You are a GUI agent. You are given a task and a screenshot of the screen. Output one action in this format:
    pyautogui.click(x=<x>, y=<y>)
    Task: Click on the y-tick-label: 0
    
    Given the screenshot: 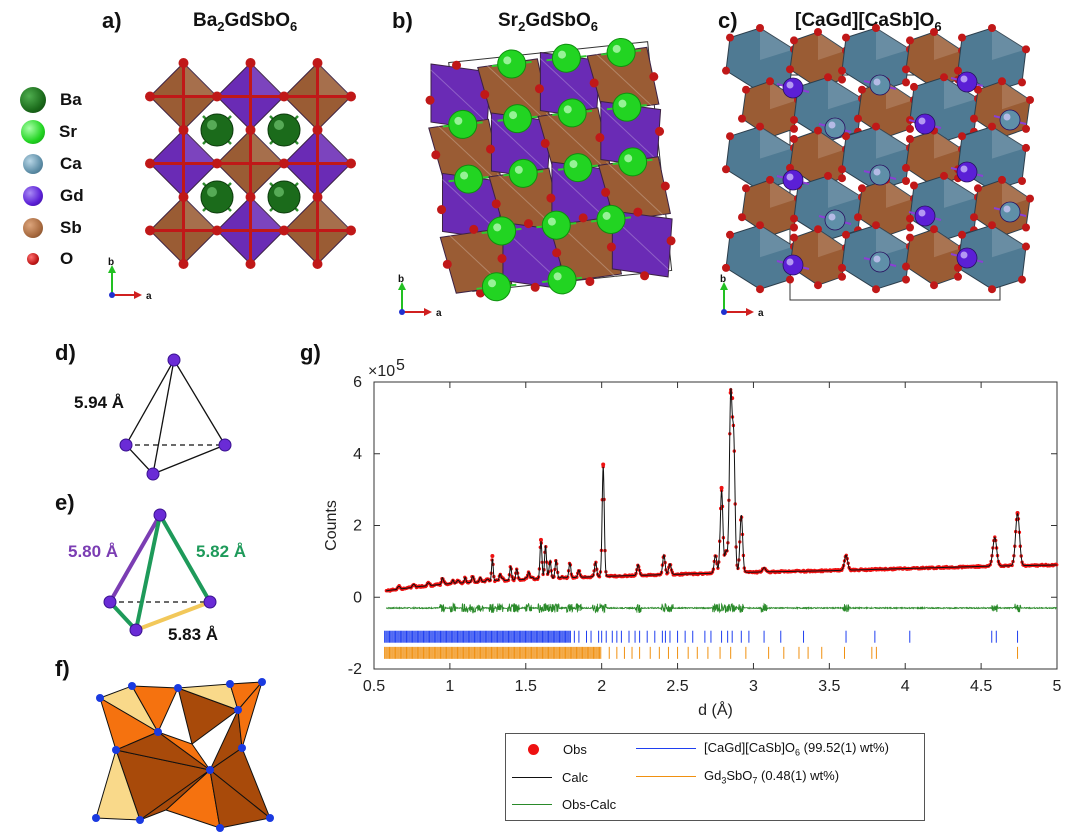 What is the action you would take?
    pyautogui.click(x=357, y=597)
    